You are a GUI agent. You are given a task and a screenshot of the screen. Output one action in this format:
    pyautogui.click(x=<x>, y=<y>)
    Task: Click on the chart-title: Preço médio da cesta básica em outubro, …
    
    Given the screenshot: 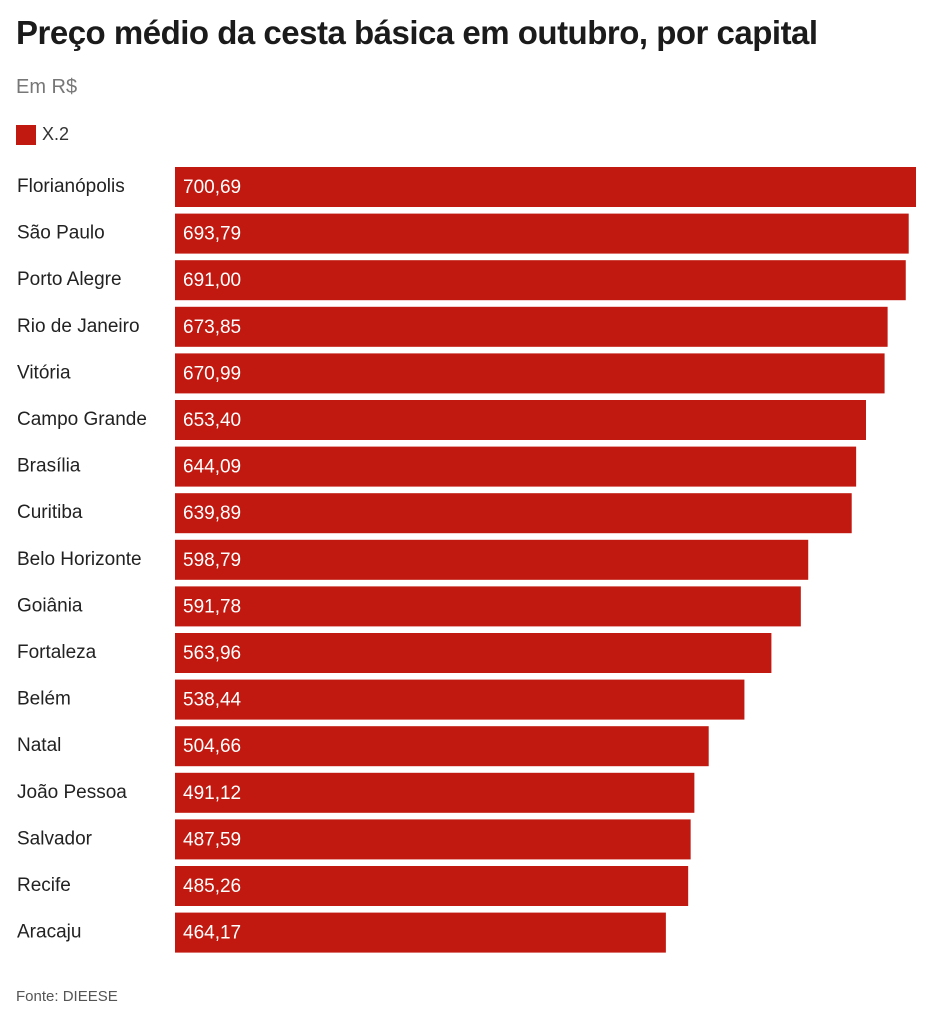 What is the action you would take?
    pyautogui.click(x=417, y=32)
    